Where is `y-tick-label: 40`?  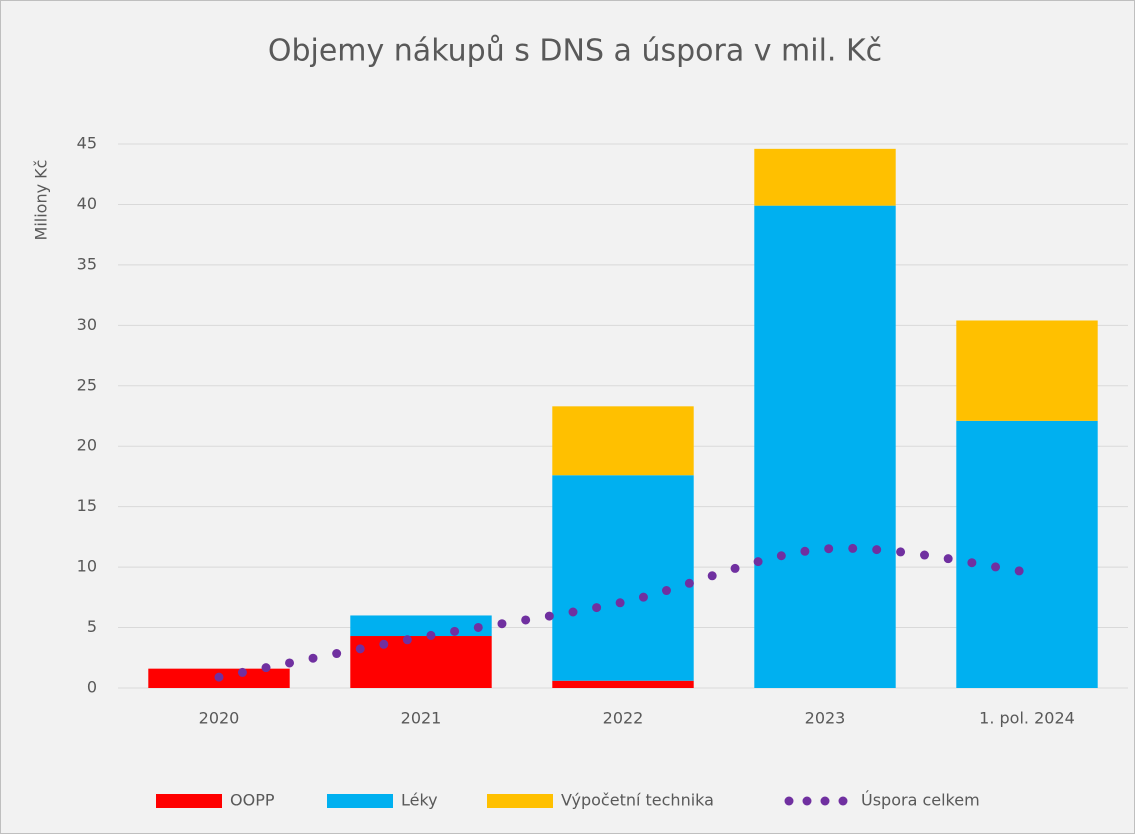
y-tick-label: 40 is located at coordinates (87, 203).